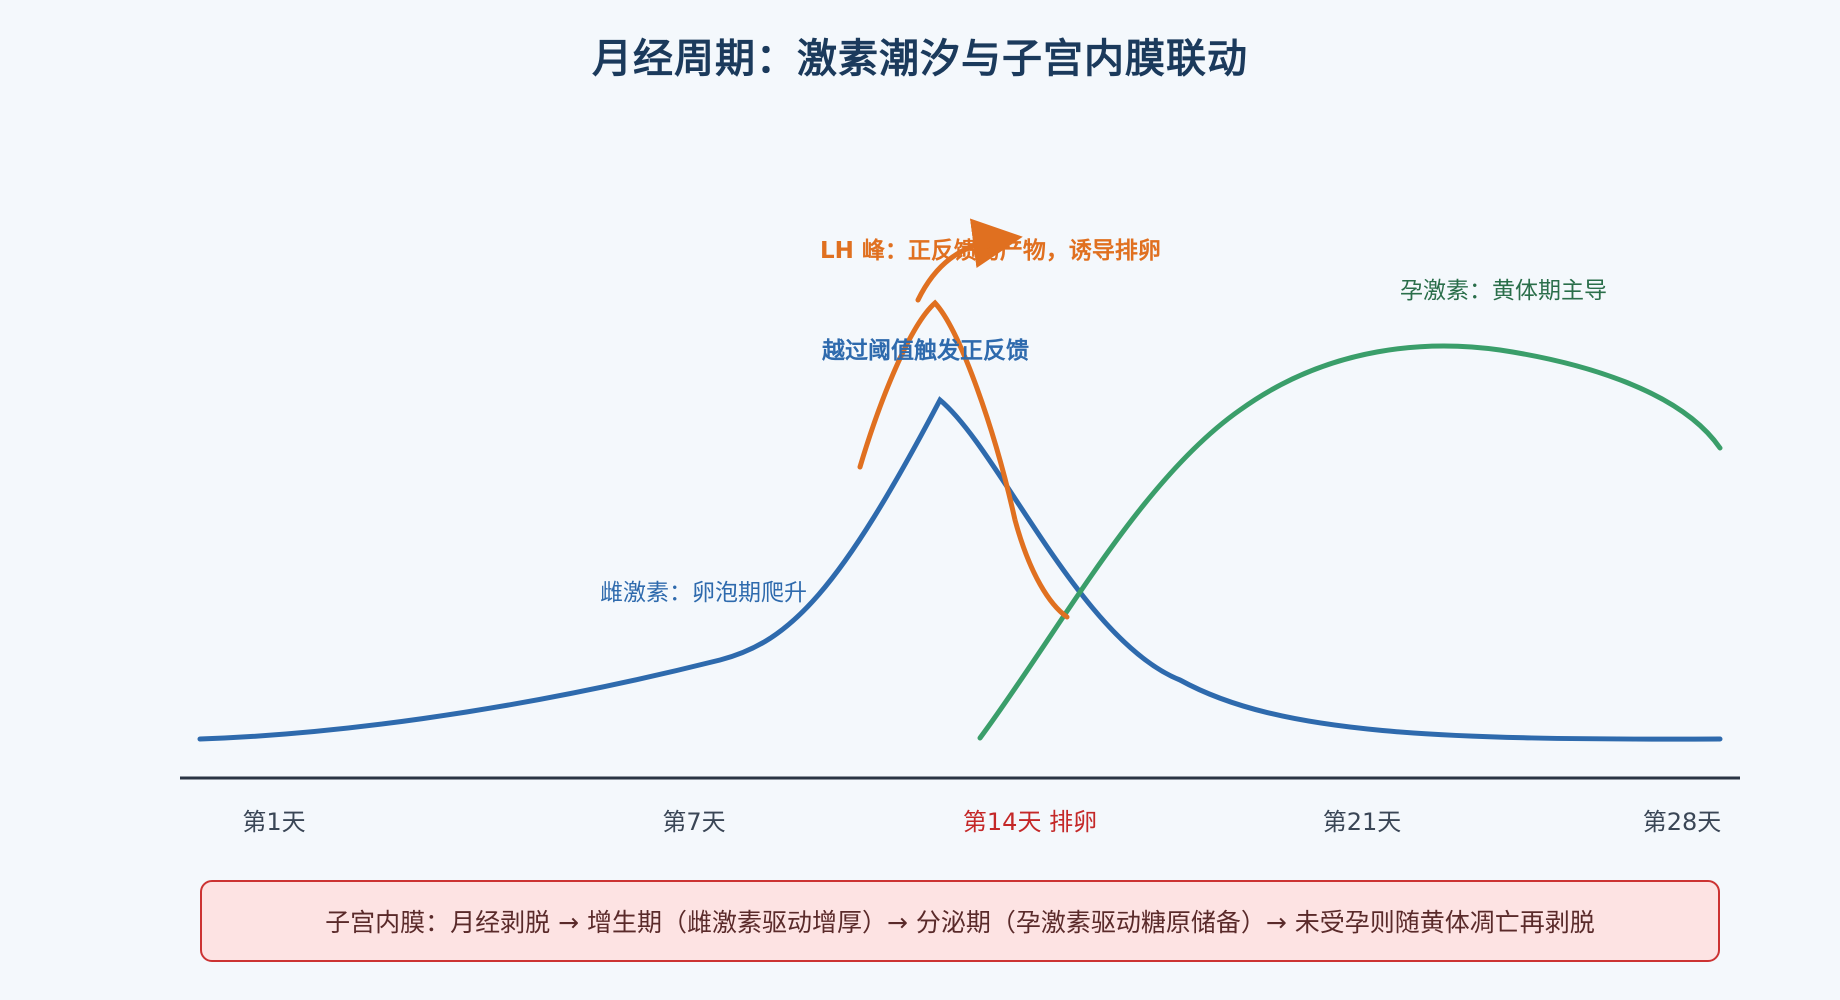 Image resolution: width=1840 pixels, height=1000 pixels. I want to click on page-title: 月经周期：激素潮汐与子宫内膜联动, so click(920, 59).